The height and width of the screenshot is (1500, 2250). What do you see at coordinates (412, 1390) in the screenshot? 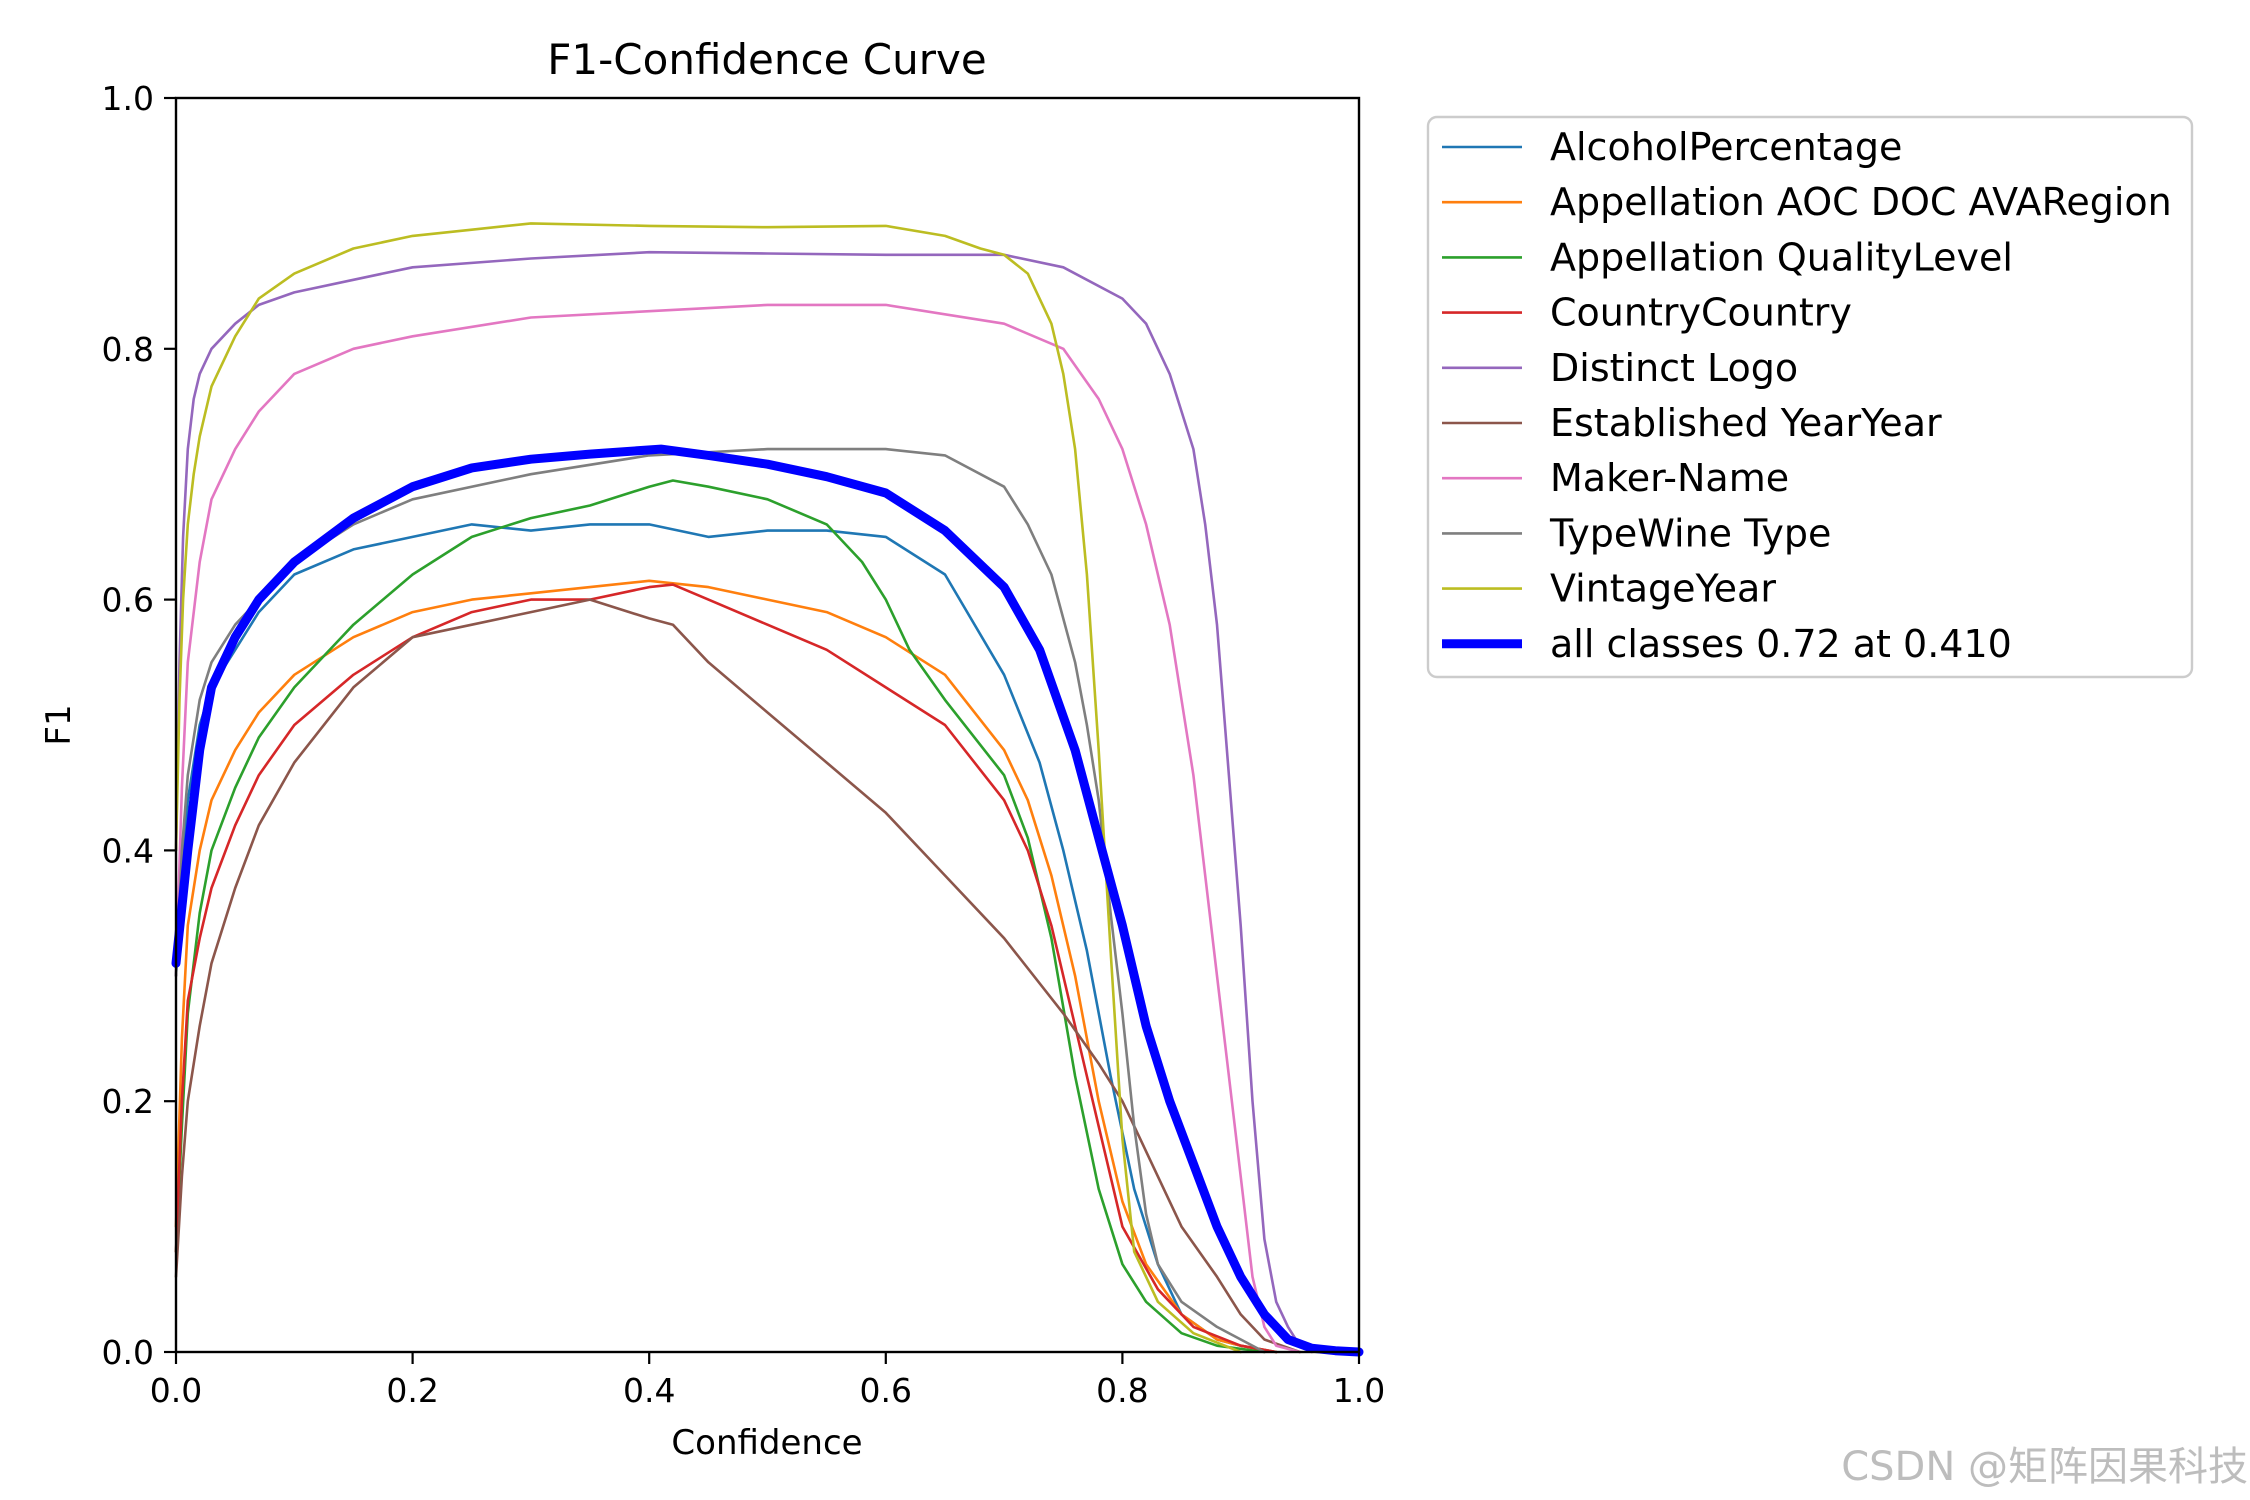
I see `x-tick-label: 0.2` at bounding box center [412, 1390].